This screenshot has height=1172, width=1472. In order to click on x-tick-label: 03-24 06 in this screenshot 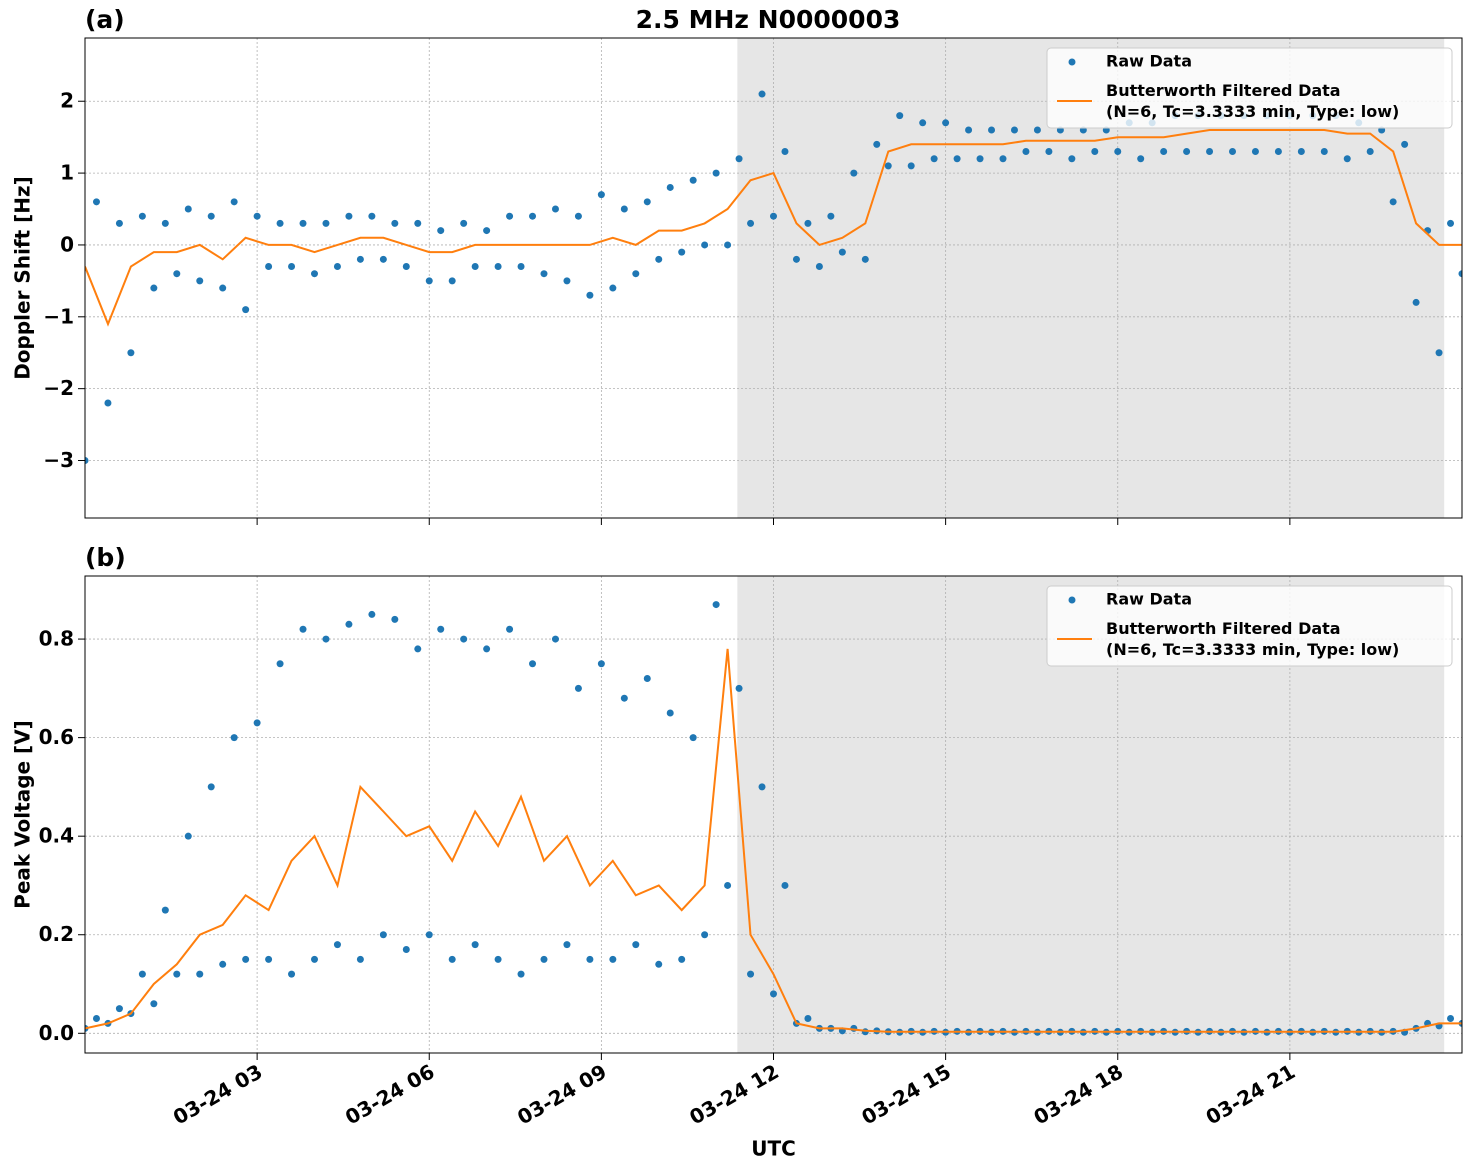, I will do `click(390, 1094)`.